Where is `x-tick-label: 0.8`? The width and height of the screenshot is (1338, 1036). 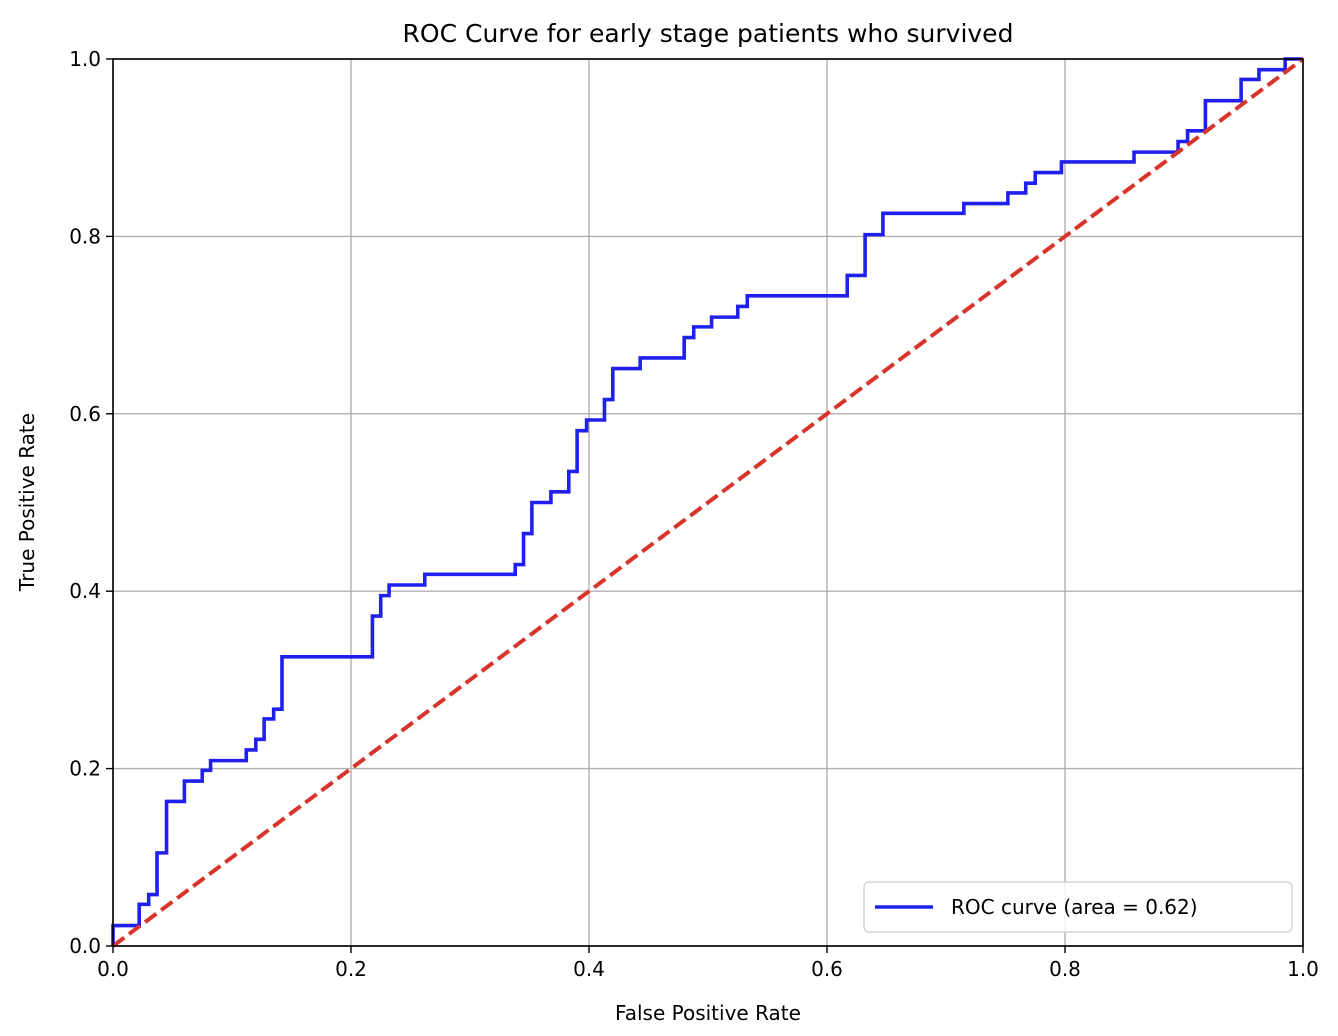 x-tick-label: 0.8 is located at coordinates (1065, 969).